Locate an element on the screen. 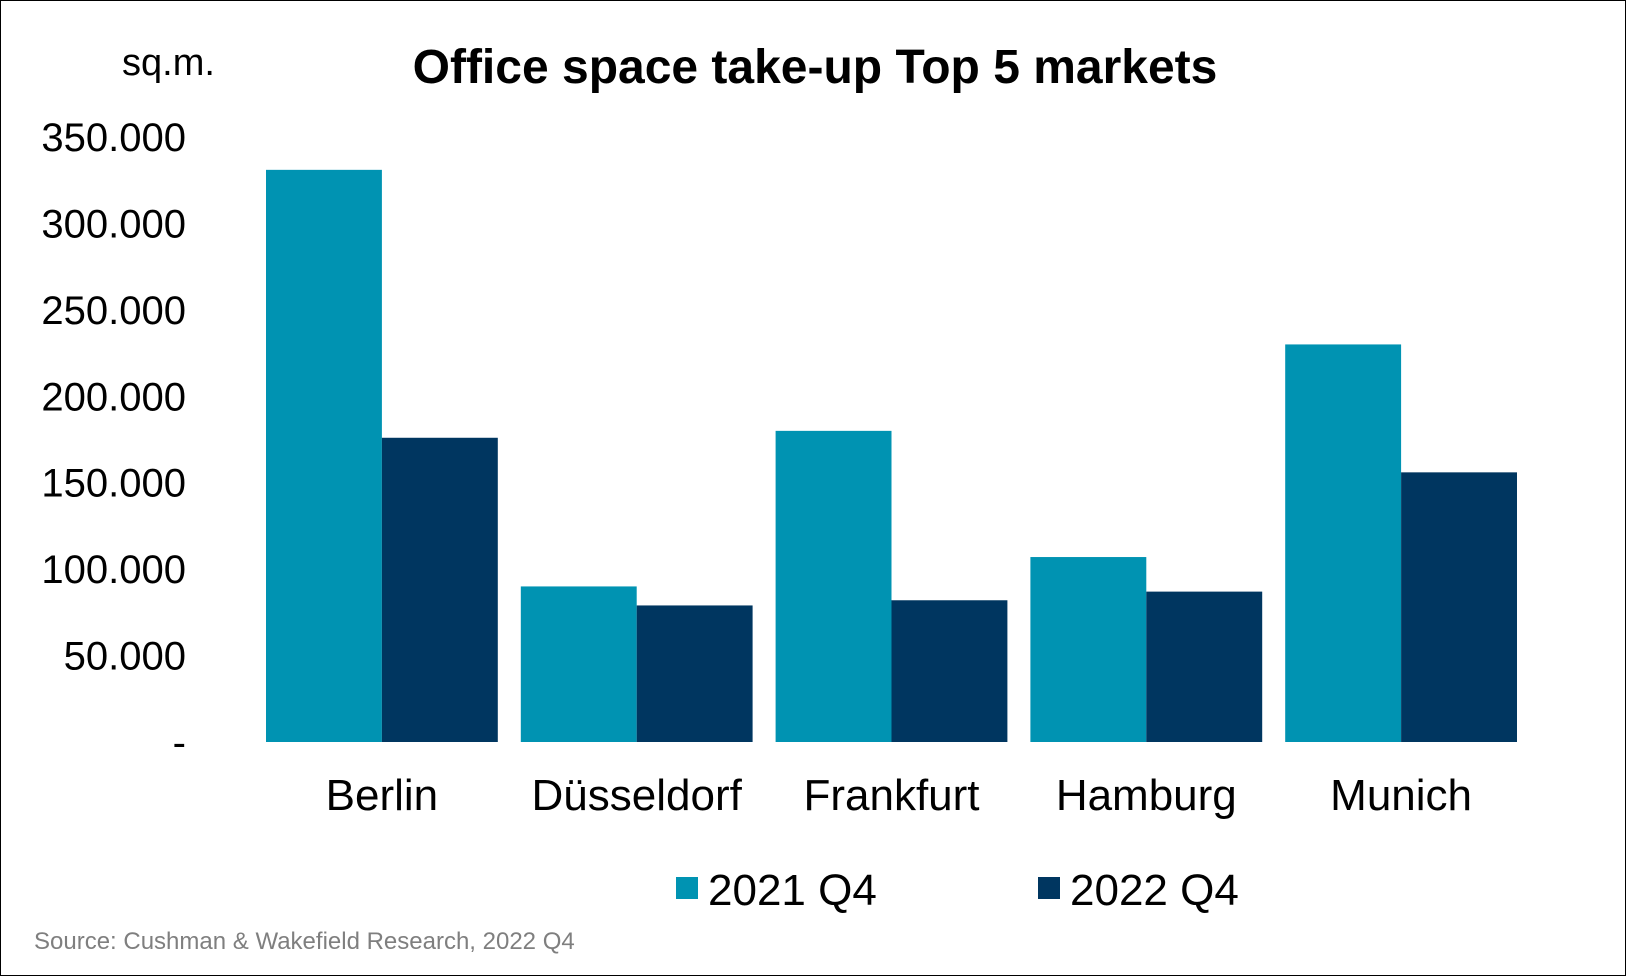  bar-2021-q4-munich is located at coordinates (1343, 543).